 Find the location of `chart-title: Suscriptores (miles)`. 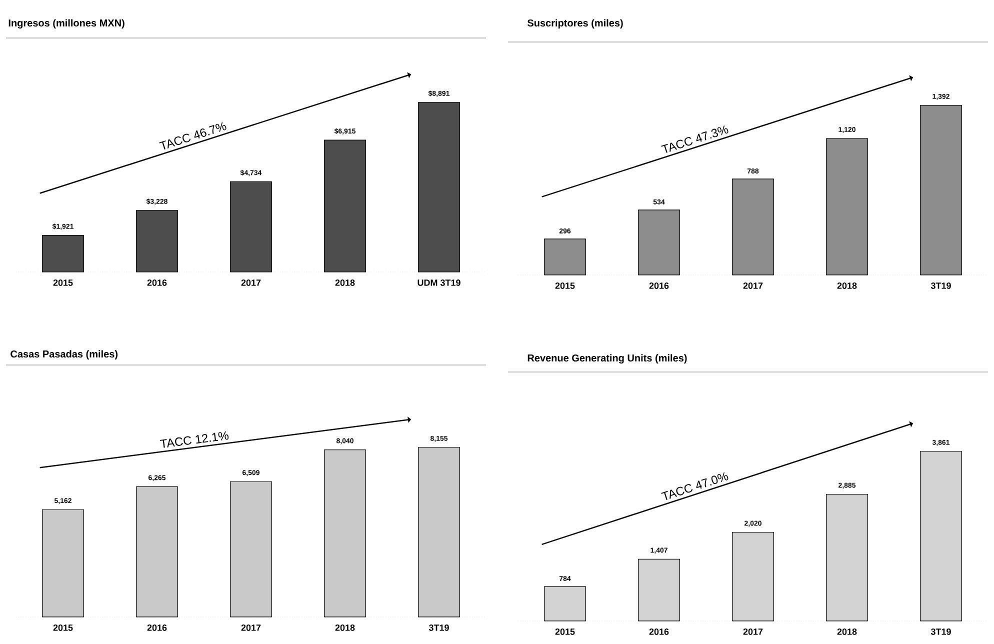

chart-title: Suscriptores (miles) is located at coordinates (575, 24).